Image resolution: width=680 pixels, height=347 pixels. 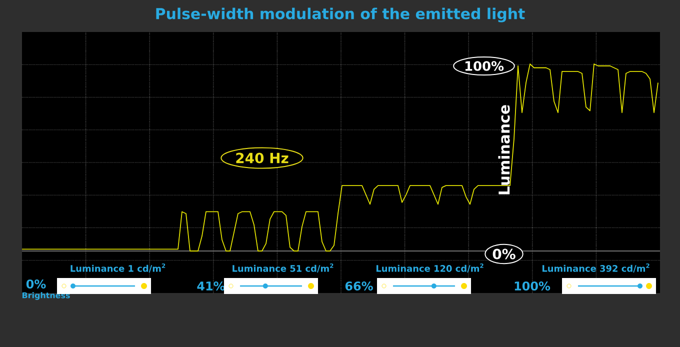 What do you see at coordinates (211, 286) in the screenshot?
I see `text: 41%` at bounding box center [211, 286].